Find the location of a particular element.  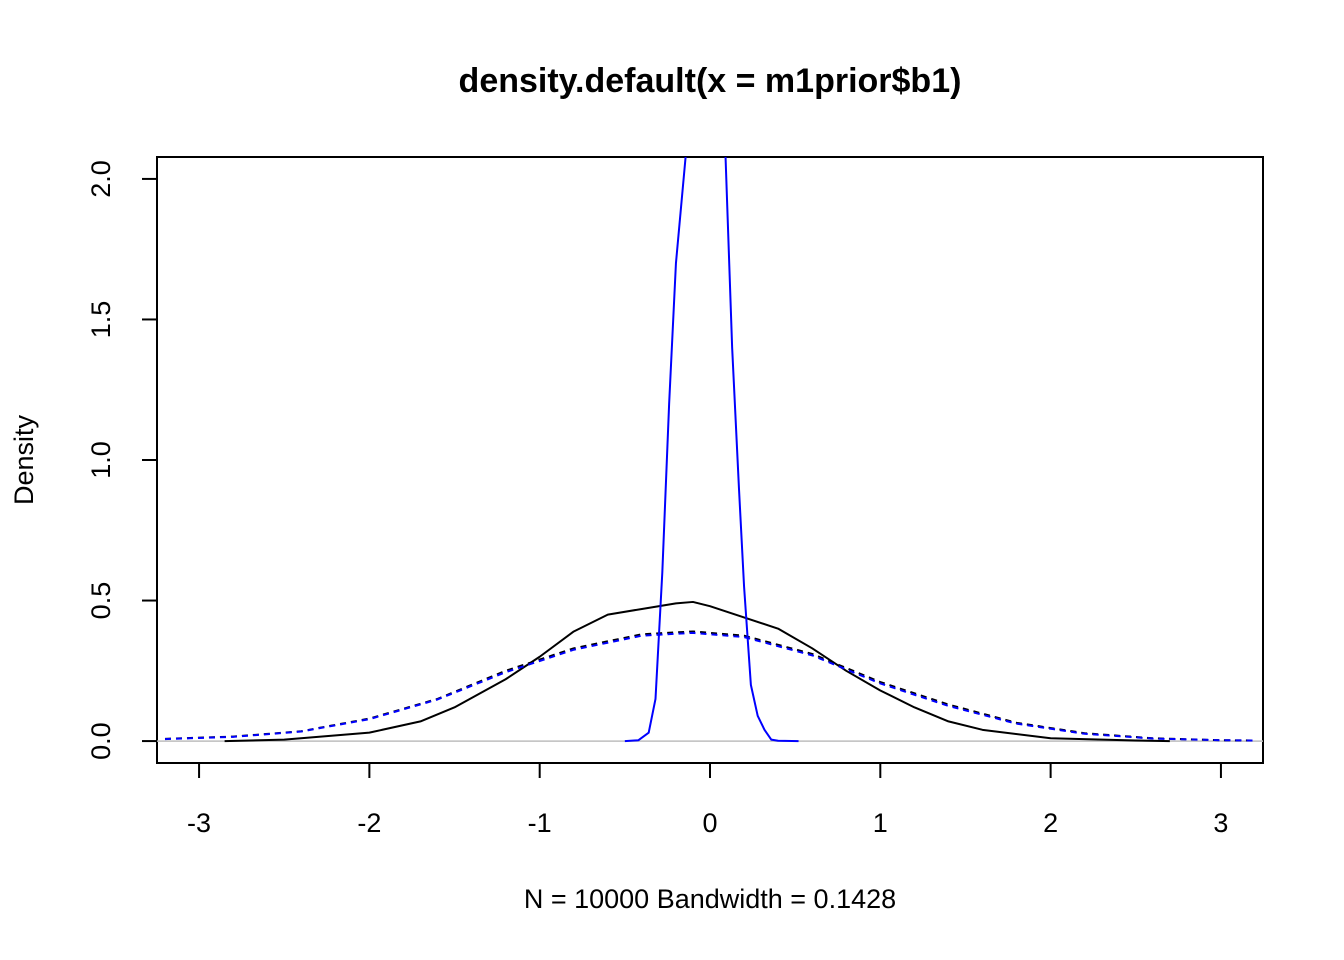

x-tick-label: -2 is located at coordinates (369, 823).